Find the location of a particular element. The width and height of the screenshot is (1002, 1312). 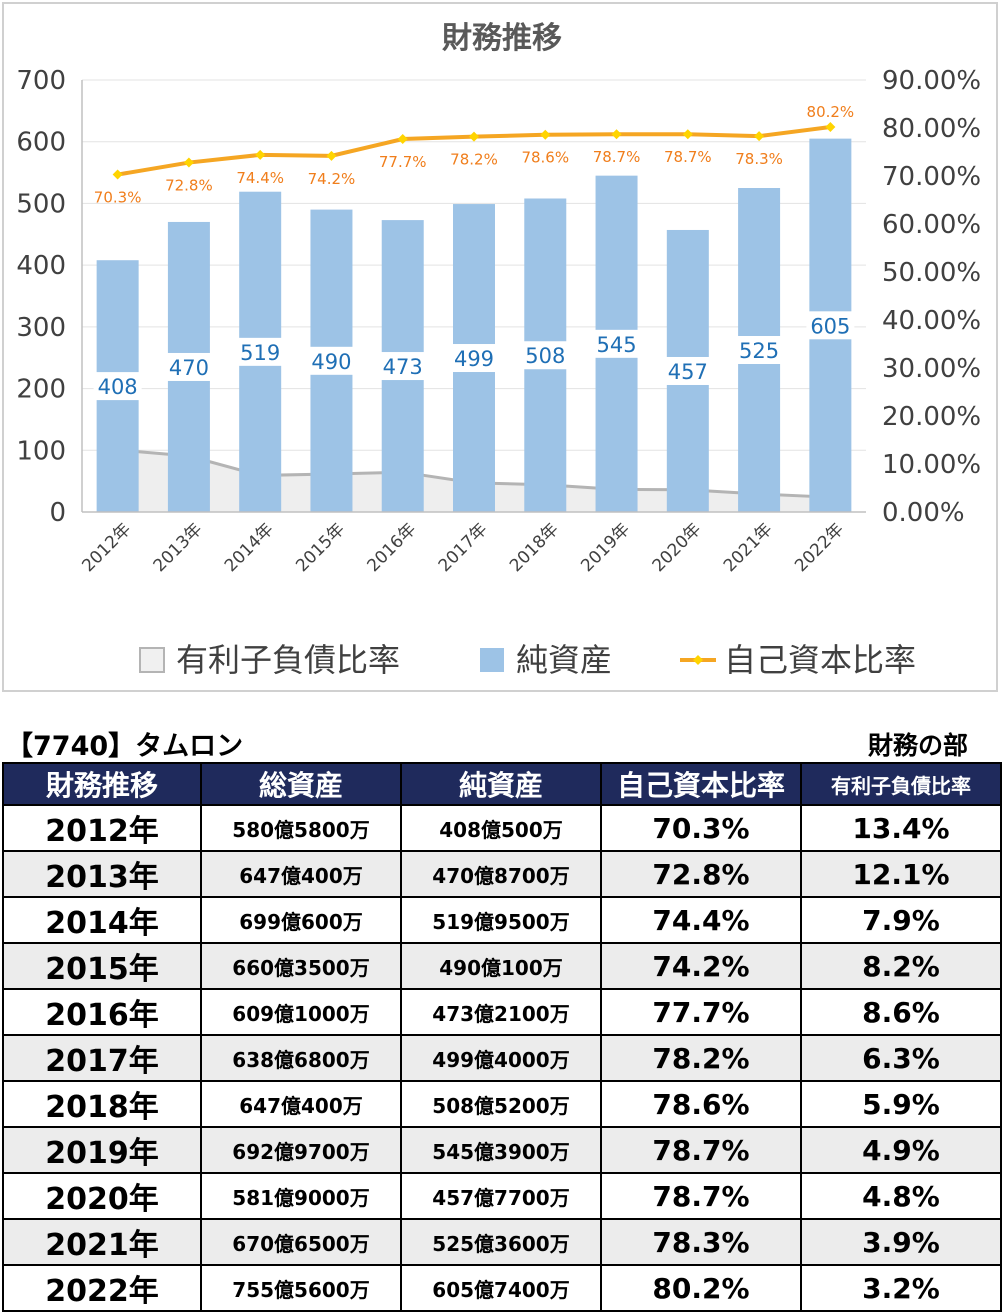

legend-label-net-assets: 純資産 is located at coordinates (564, 660).